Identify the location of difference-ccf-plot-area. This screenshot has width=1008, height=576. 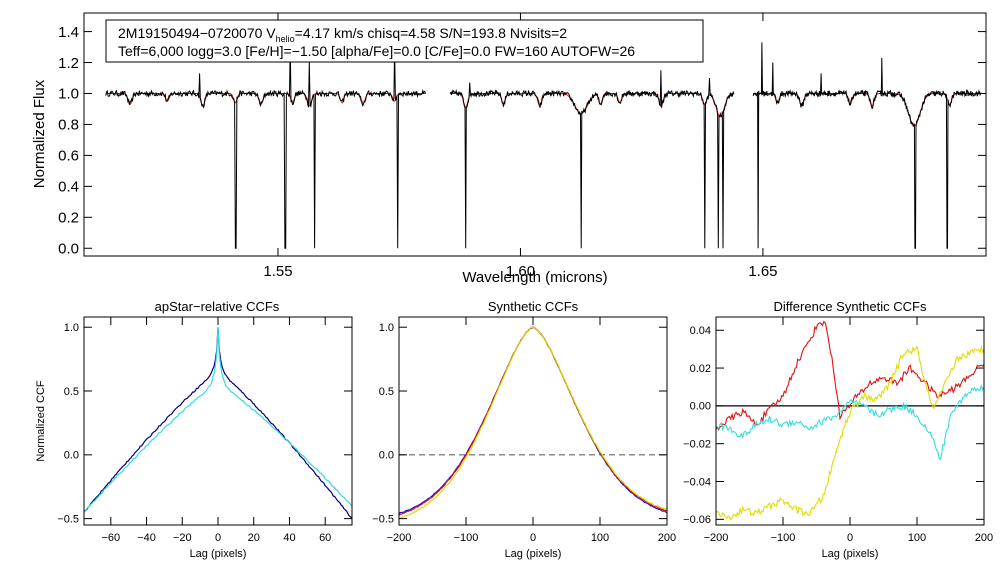
(850, 420).